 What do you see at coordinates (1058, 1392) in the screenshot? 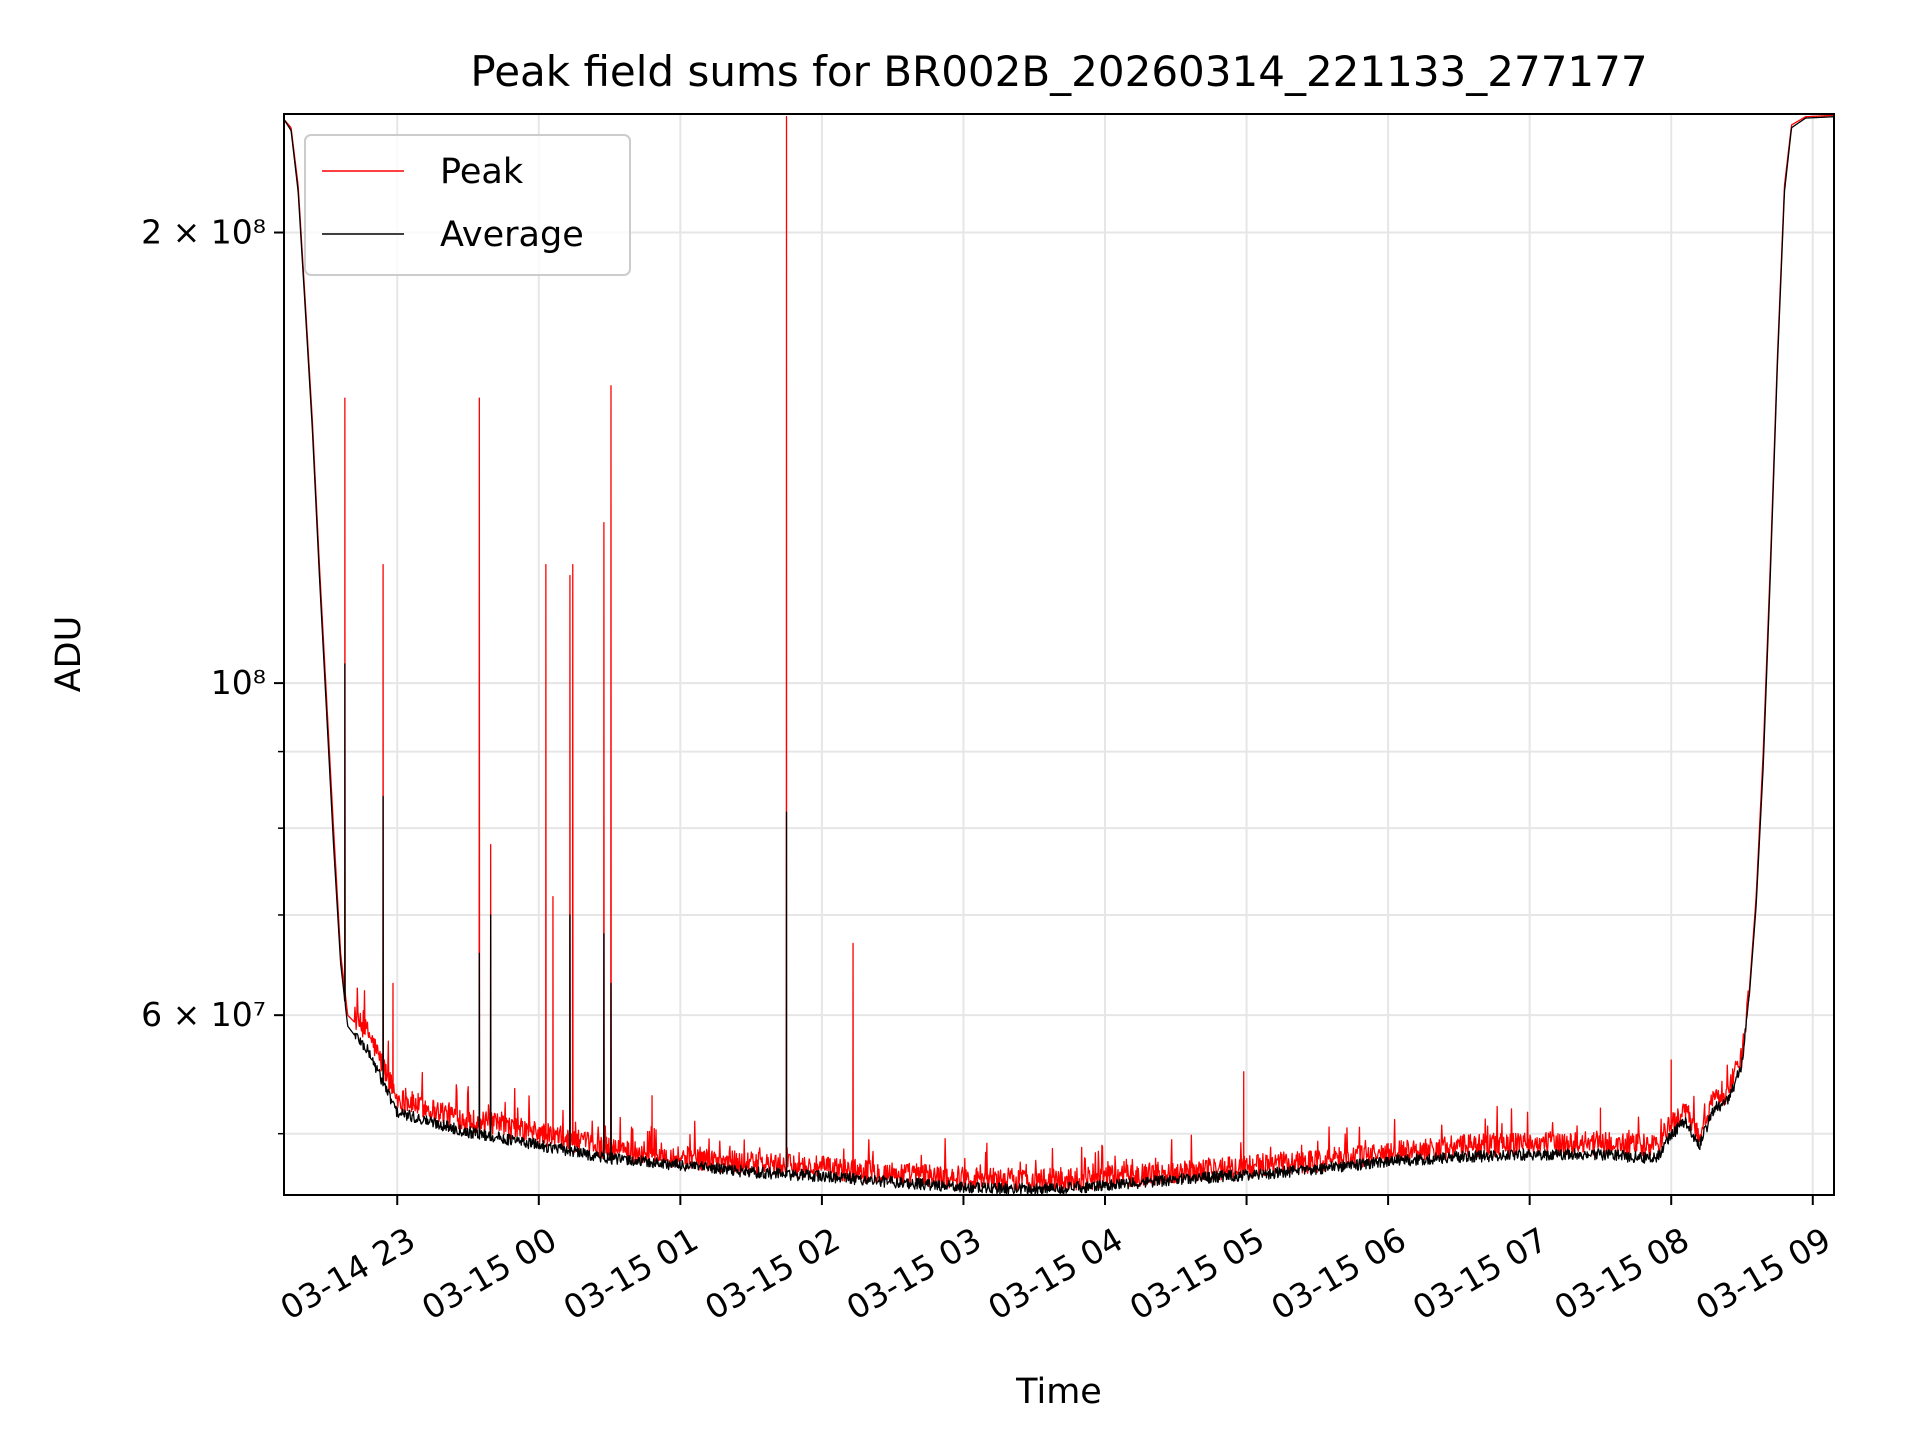
I see `x-axis-title: Time` at bounding box center [1058, 1392].